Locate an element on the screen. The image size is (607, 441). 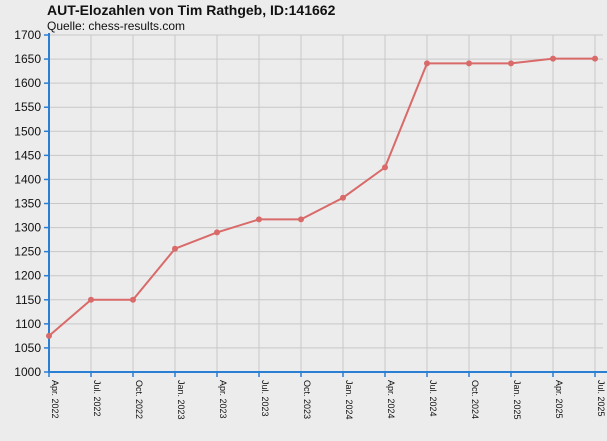
x-tick-label: Jan. 2025 is located at coordinates (517, 400).